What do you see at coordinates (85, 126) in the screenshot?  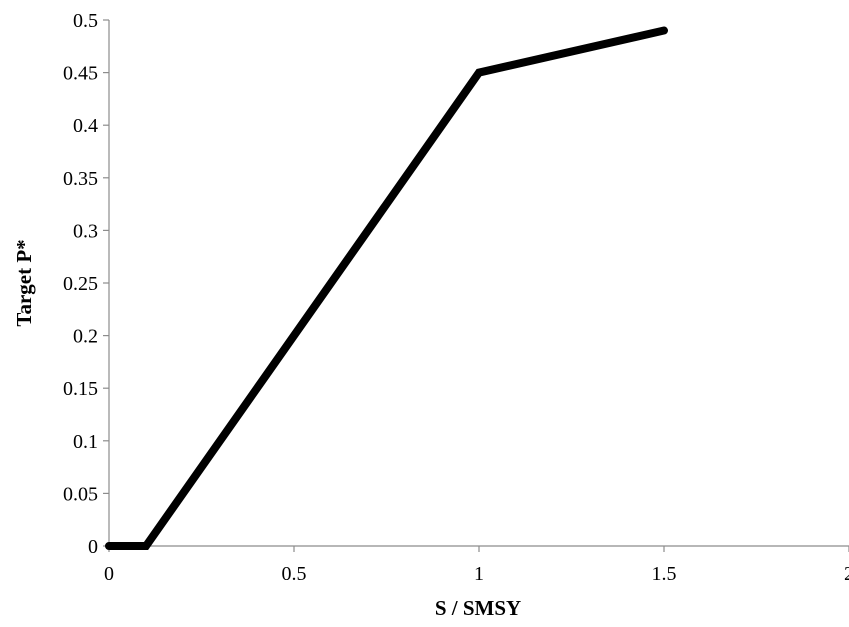 I see `y-tick-label: 0.4` at bounding box center [85, 126].